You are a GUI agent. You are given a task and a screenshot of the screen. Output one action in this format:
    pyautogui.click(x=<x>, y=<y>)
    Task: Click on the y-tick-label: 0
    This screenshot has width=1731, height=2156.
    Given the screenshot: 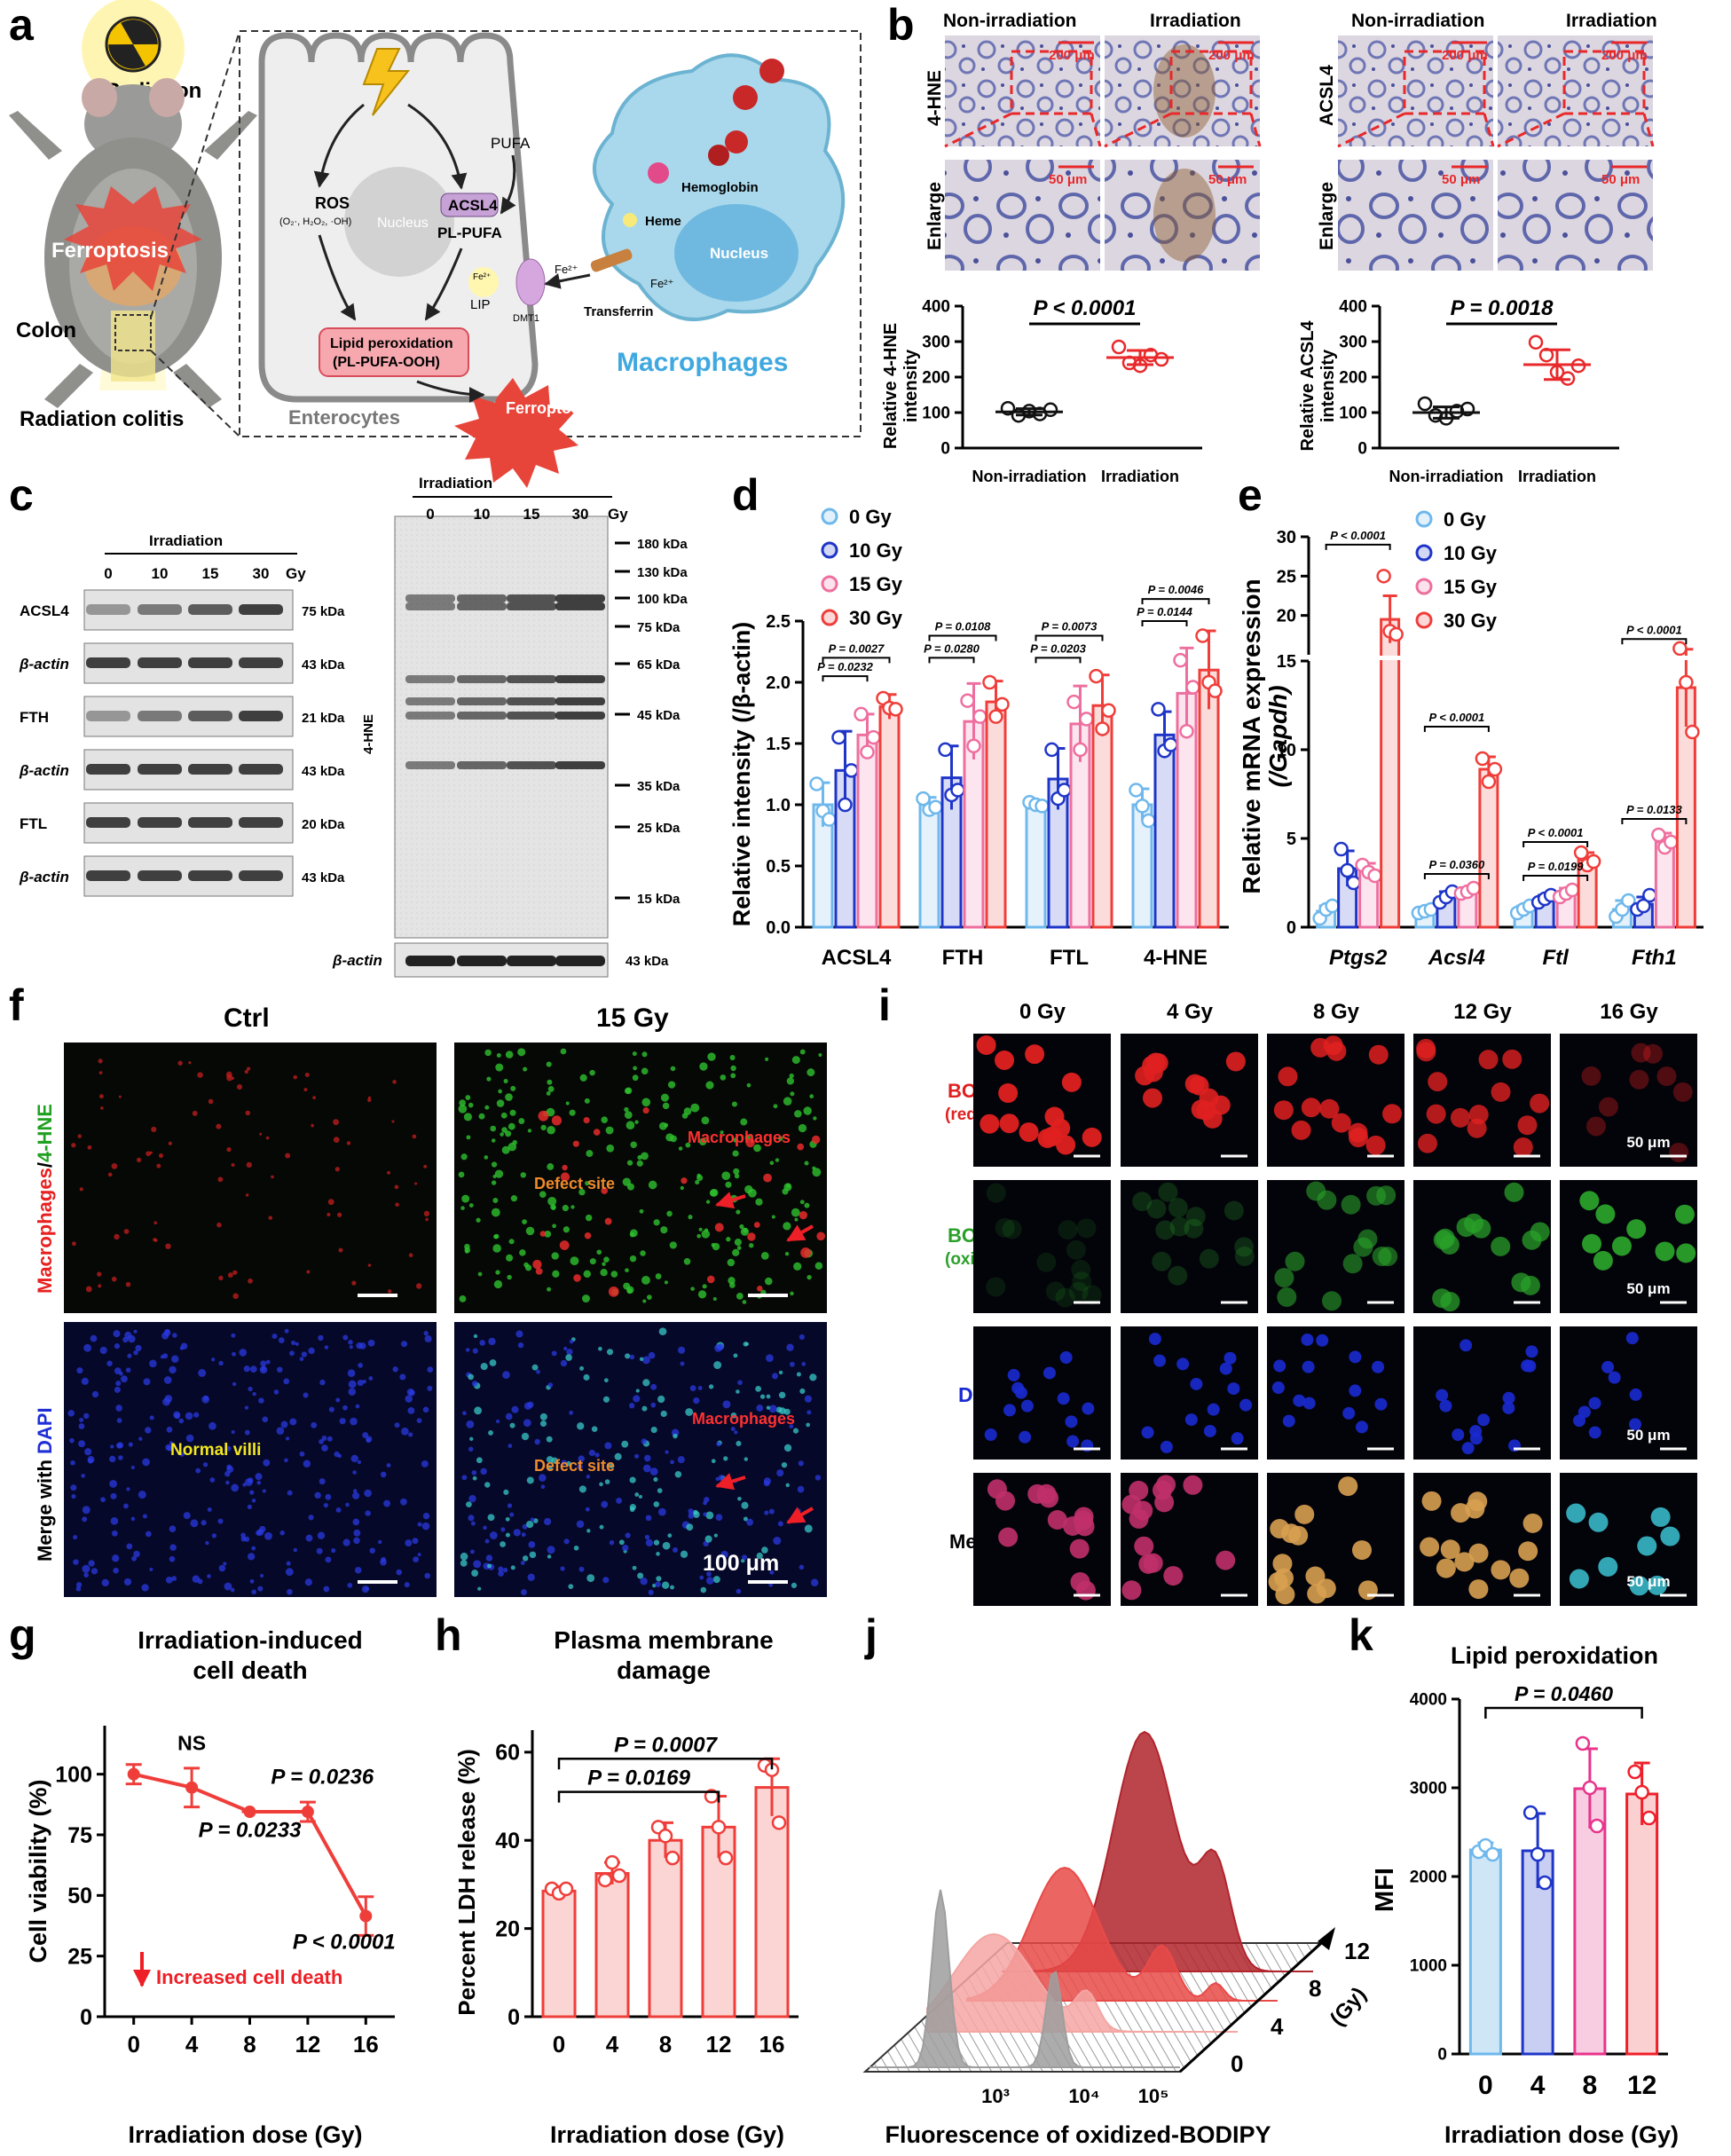 What is the action you would take?
    pyautogui.click(x=1291, y=928)
    